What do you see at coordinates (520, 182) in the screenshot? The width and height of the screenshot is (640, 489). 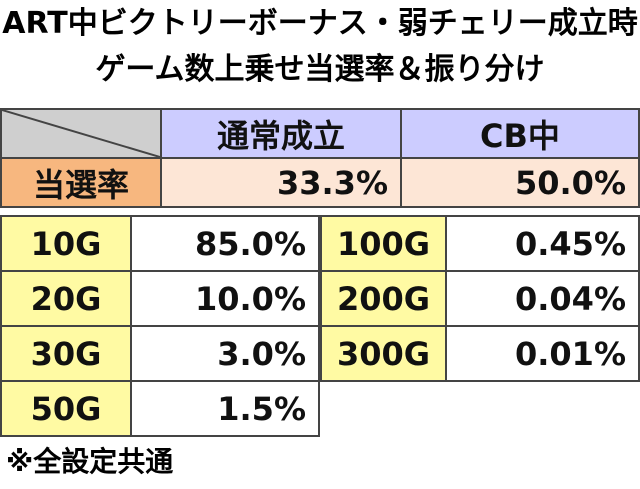 I see `rate-cell: 50.0%` at bounding box center [520, 182].